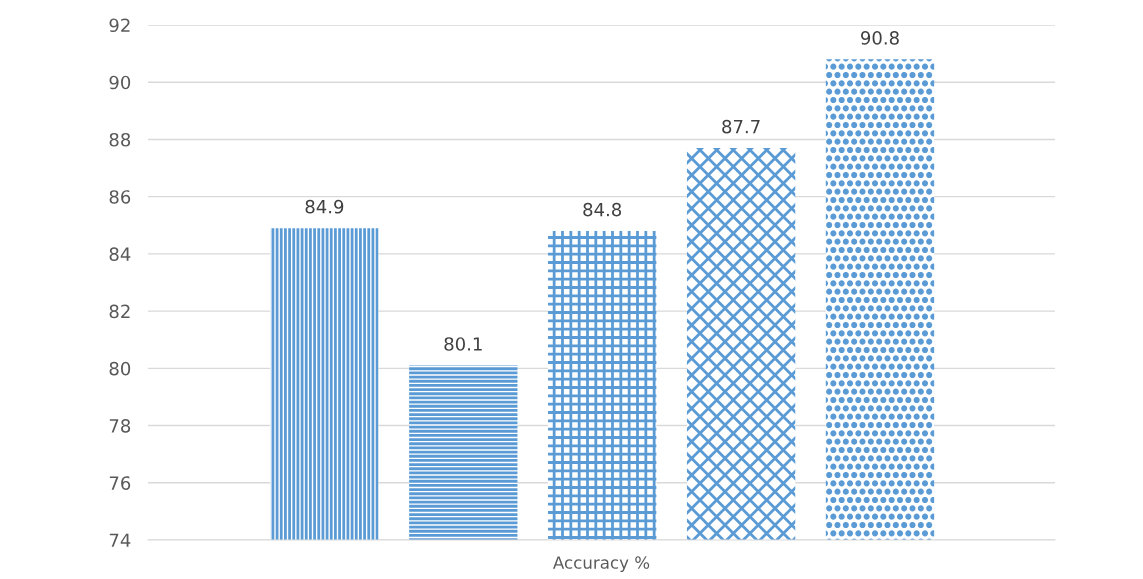 This screenshot has height=579, width=1143. Describe the element at coordinates (119, 311) in the screenshot. I see `y-tick-label: 82` at that location.